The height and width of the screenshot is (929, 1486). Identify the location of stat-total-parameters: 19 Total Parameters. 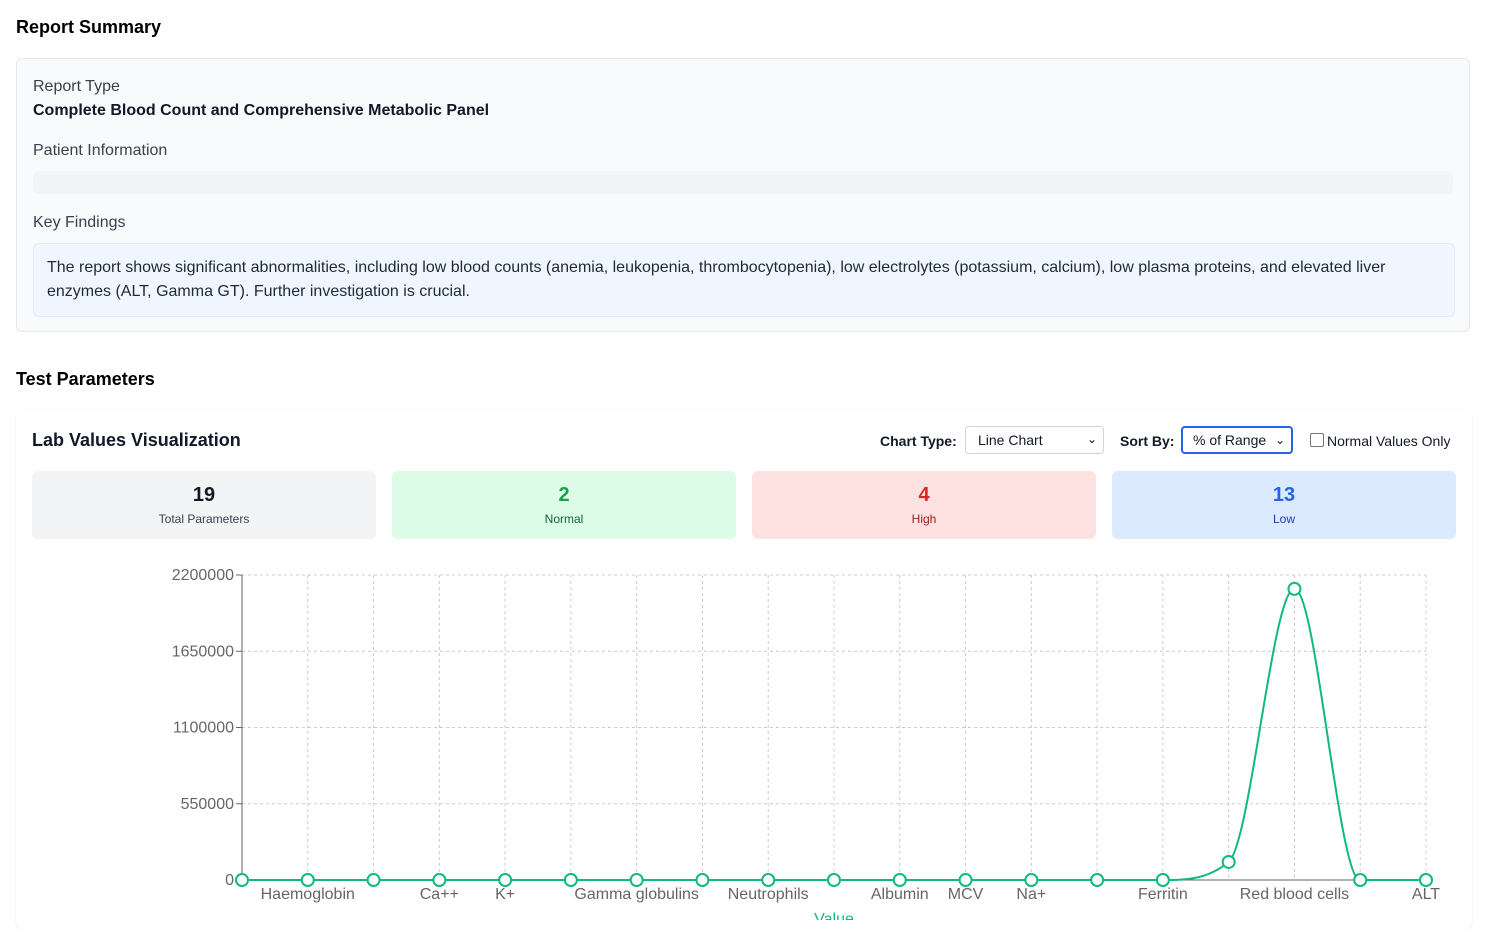
(204, 505).